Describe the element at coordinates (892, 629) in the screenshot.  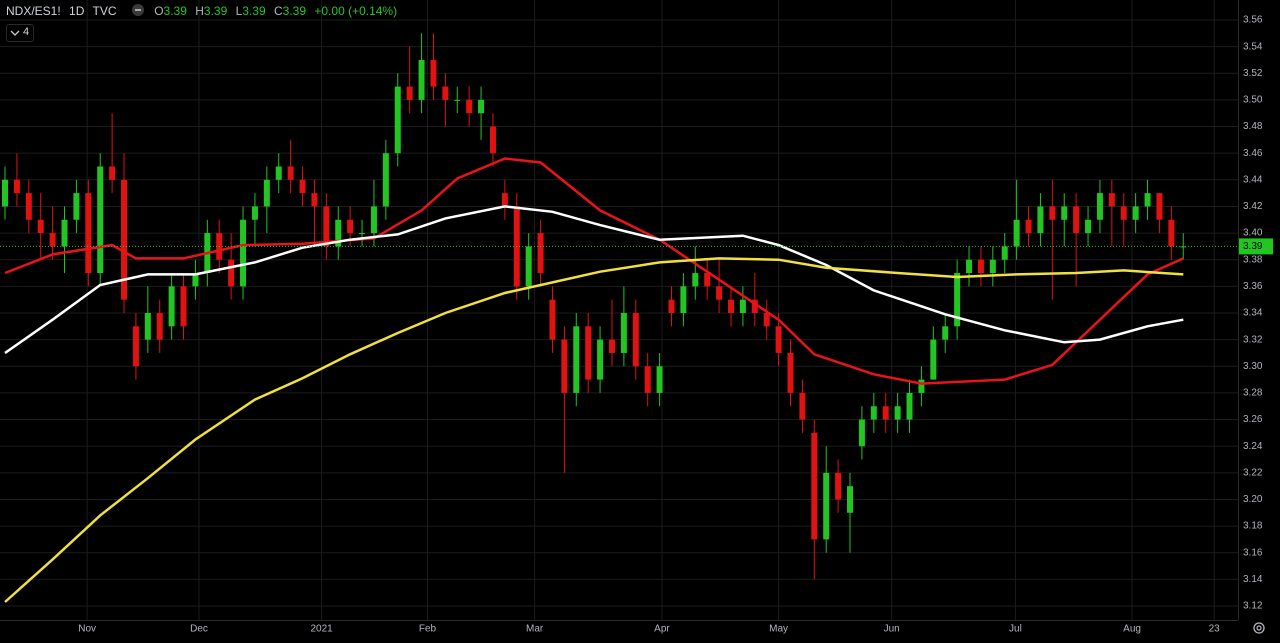
I see `x-tick-label: Jun` at that location.